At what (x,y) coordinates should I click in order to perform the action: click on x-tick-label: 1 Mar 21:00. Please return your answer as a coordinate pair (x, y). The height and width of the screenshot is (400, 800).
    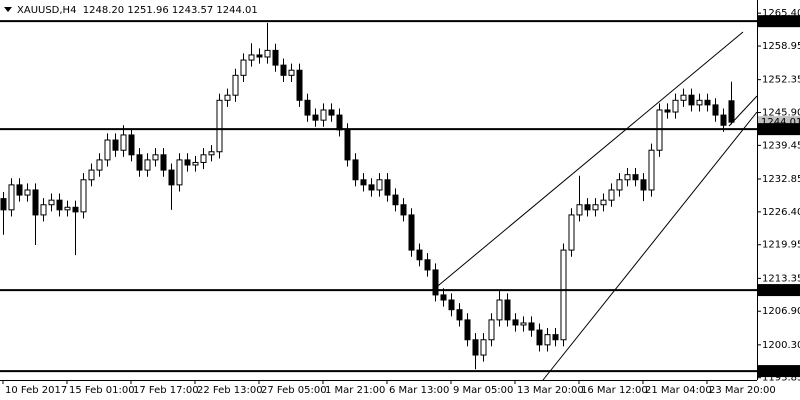
    Looking at the image, I should click on (355, 390).